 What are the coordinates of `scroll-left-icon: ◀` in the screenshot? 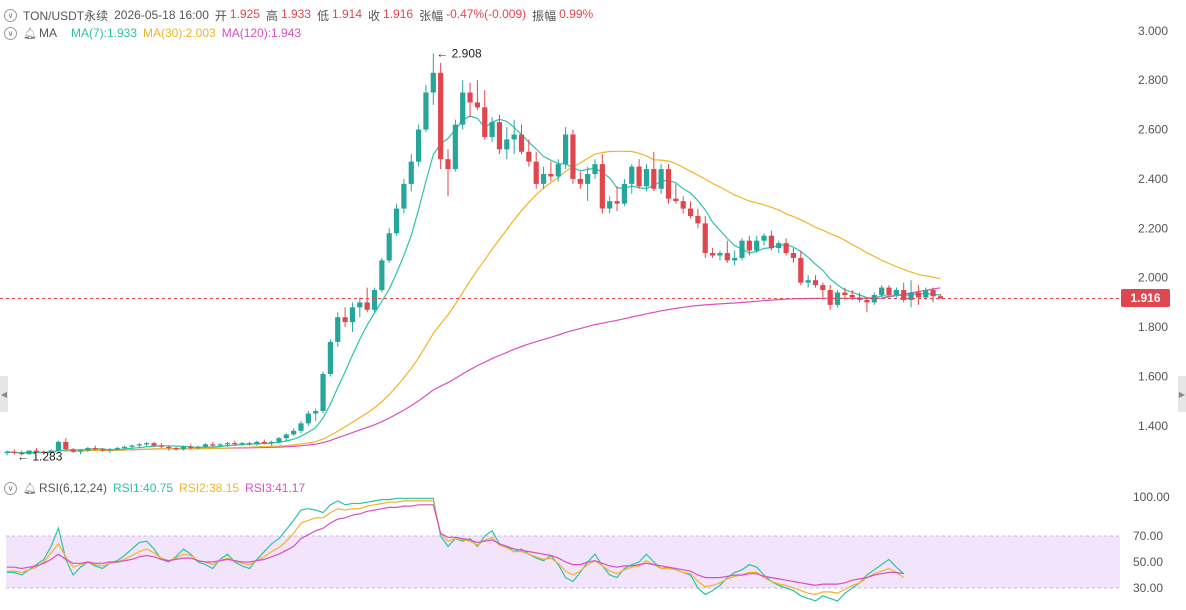 It's located at (4, 394).